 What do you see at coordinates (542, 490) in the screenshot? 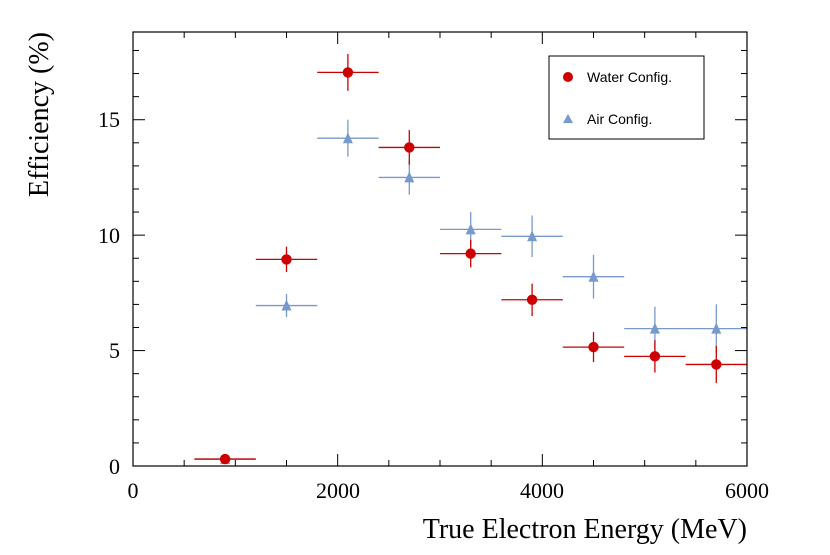
I see `x-tick-label-2: 4000` at bounding box center [542, 490].